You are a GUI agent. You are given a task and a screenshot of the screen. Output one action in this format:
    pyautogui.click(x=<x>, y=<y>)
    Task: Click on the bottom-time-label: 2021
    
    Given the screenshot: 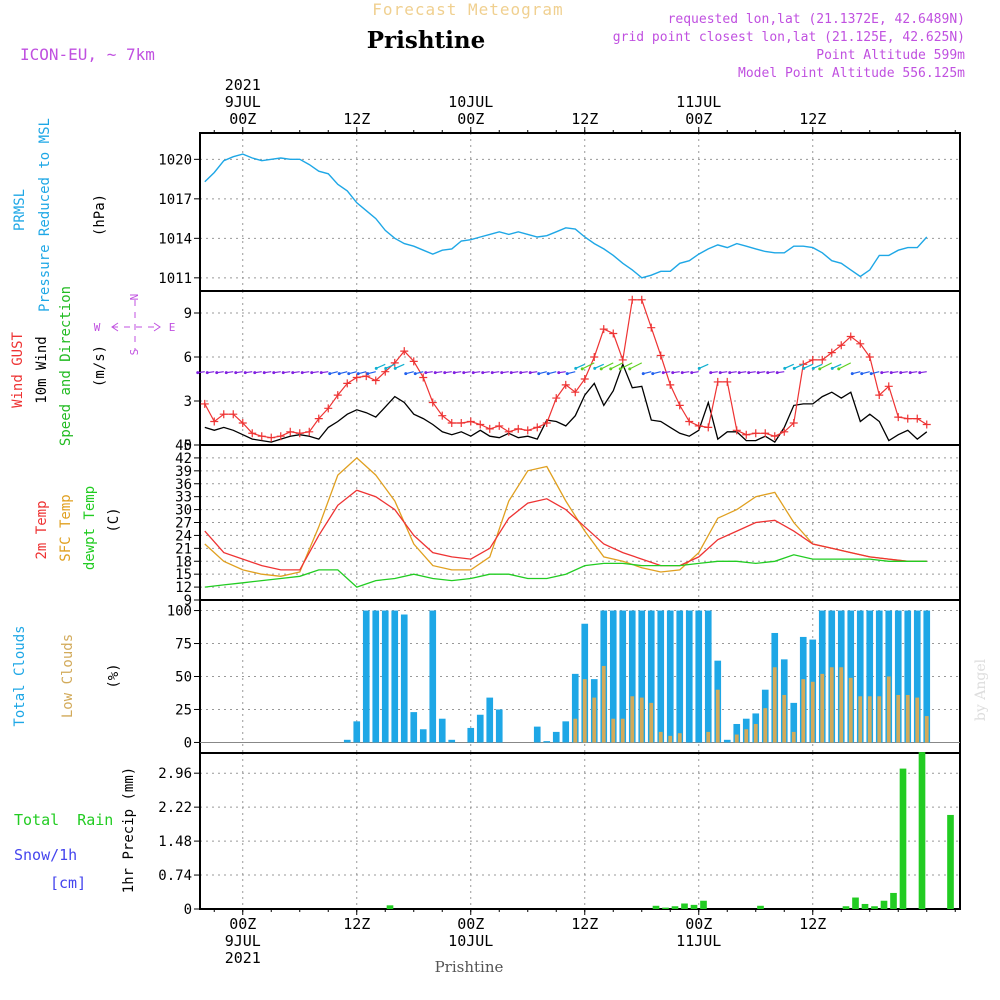 What is the action you would take?
    pyautogui.click(x=243, y=958)
    